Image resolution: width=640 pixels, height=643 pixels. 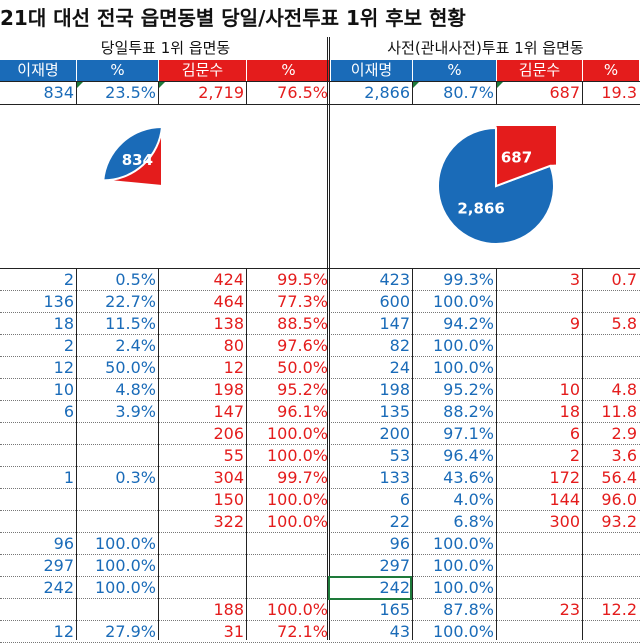 What do you see at coordinates (68, 477) in the screenshot?
I see `table-cell: 1` at bounding box center [68, 477].